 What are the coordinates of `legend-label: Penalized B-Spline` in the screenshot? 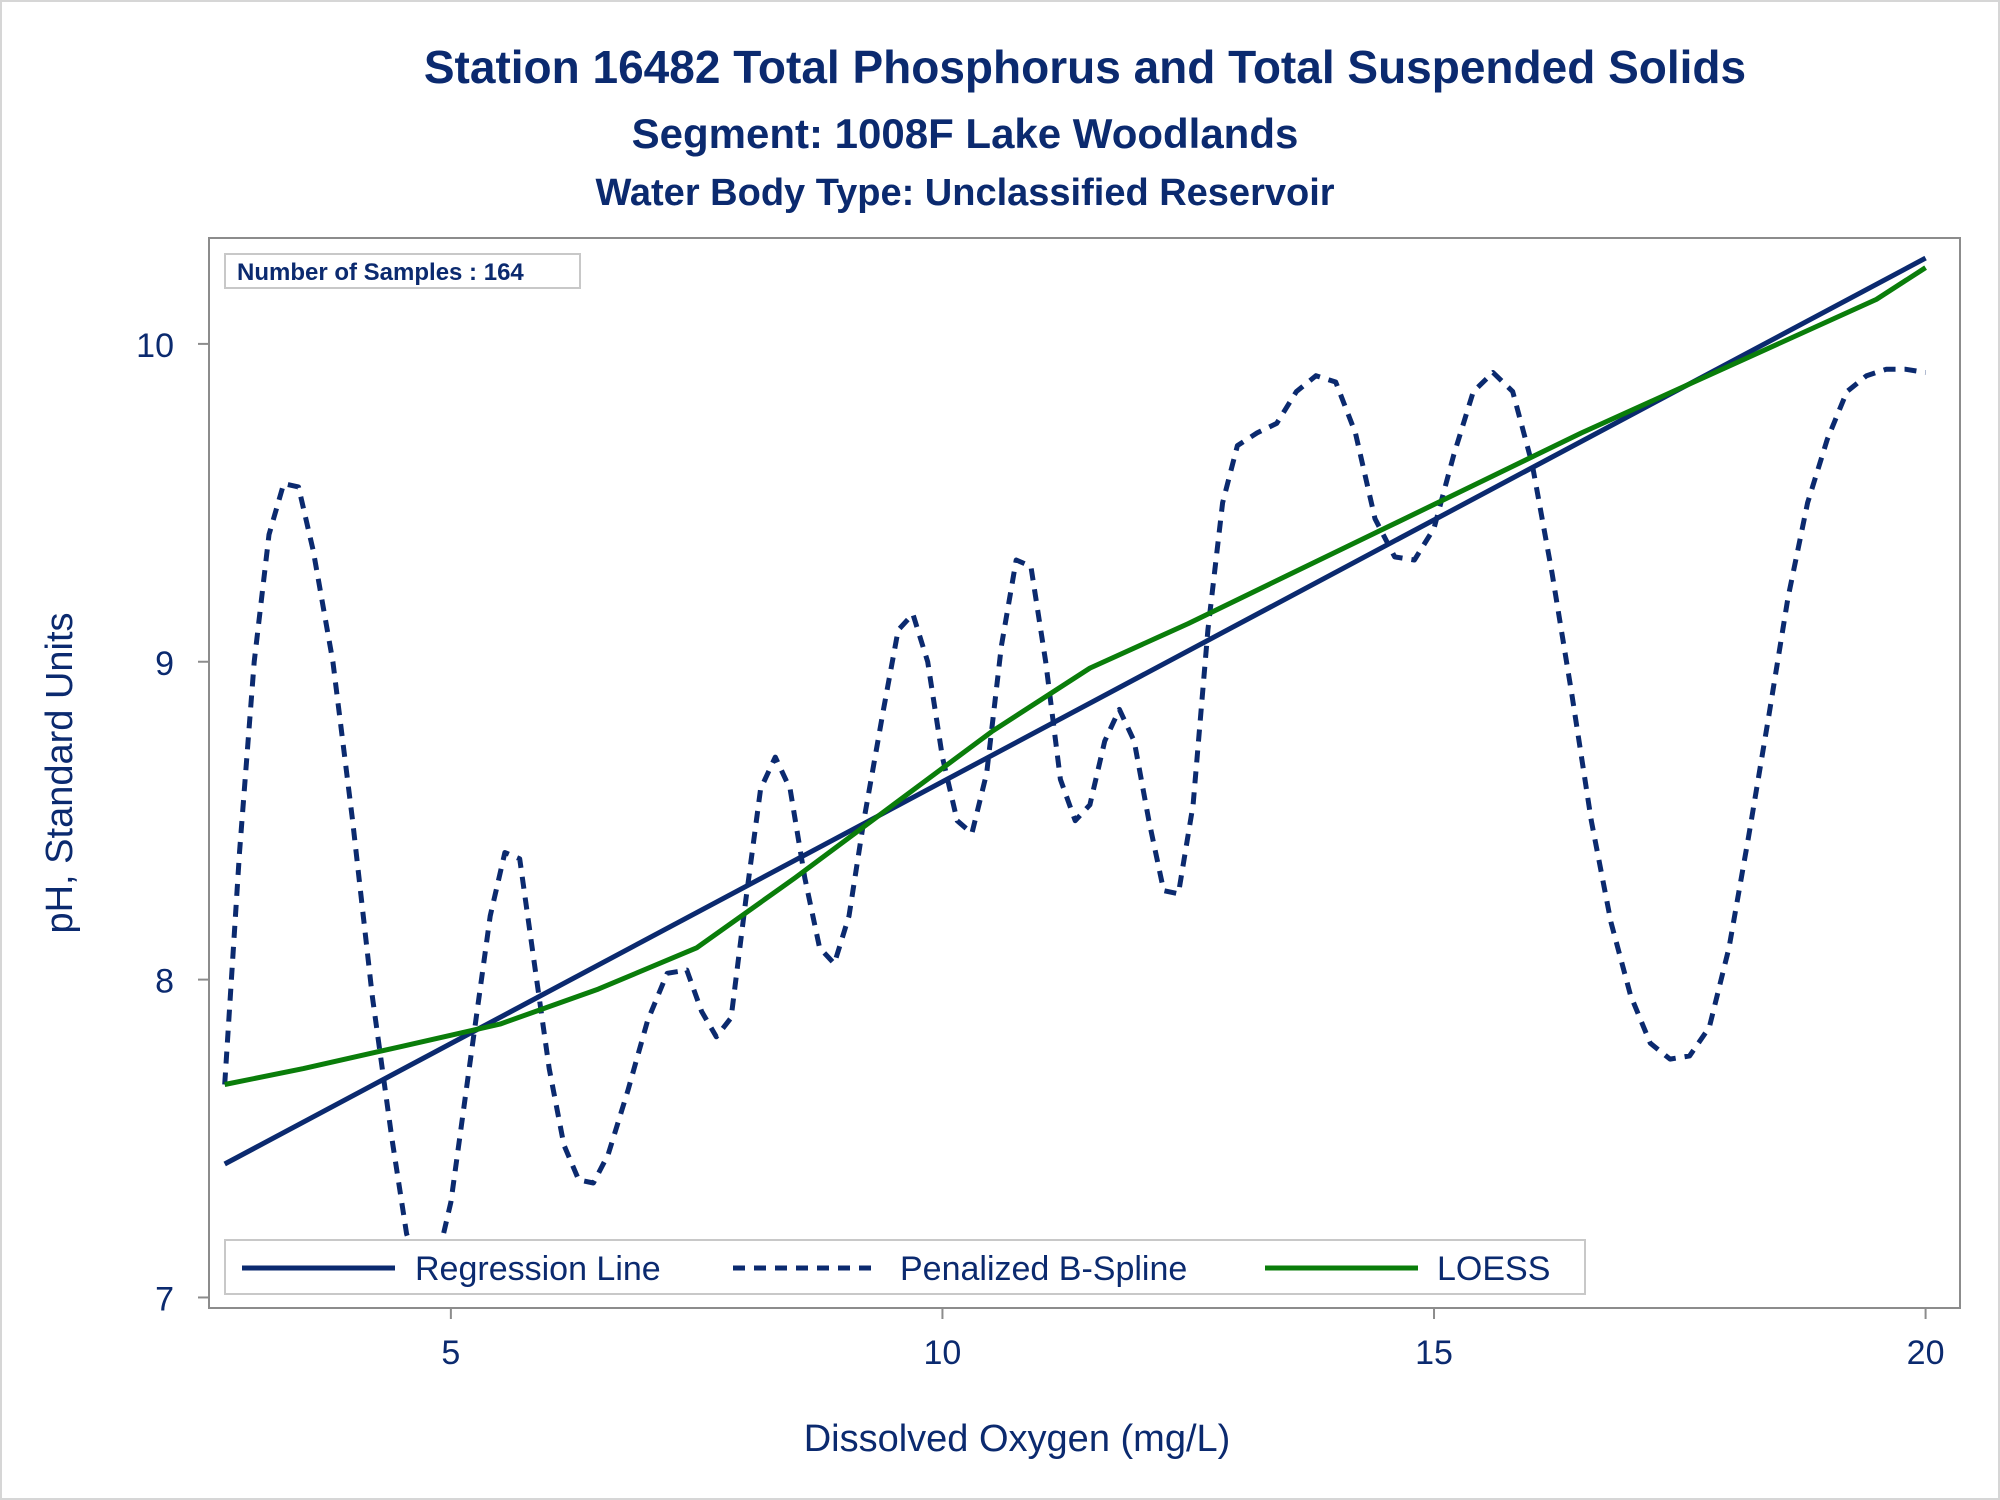 It's located at (1043, 1269).